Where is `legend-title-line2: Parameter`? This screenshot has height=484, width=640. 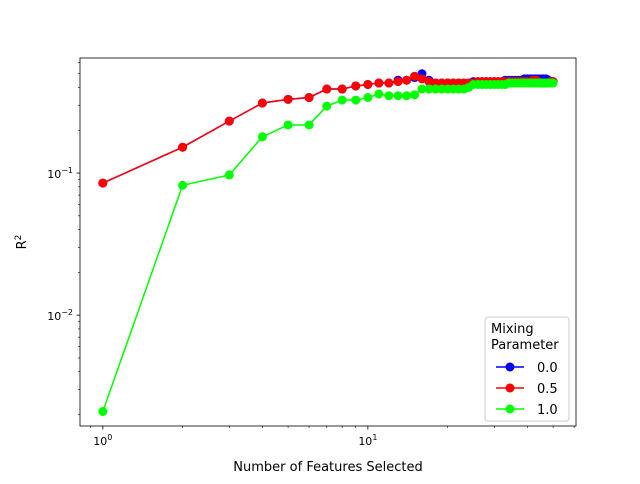
legend-title-line2: Parameter is located at coordinates (525, 345).